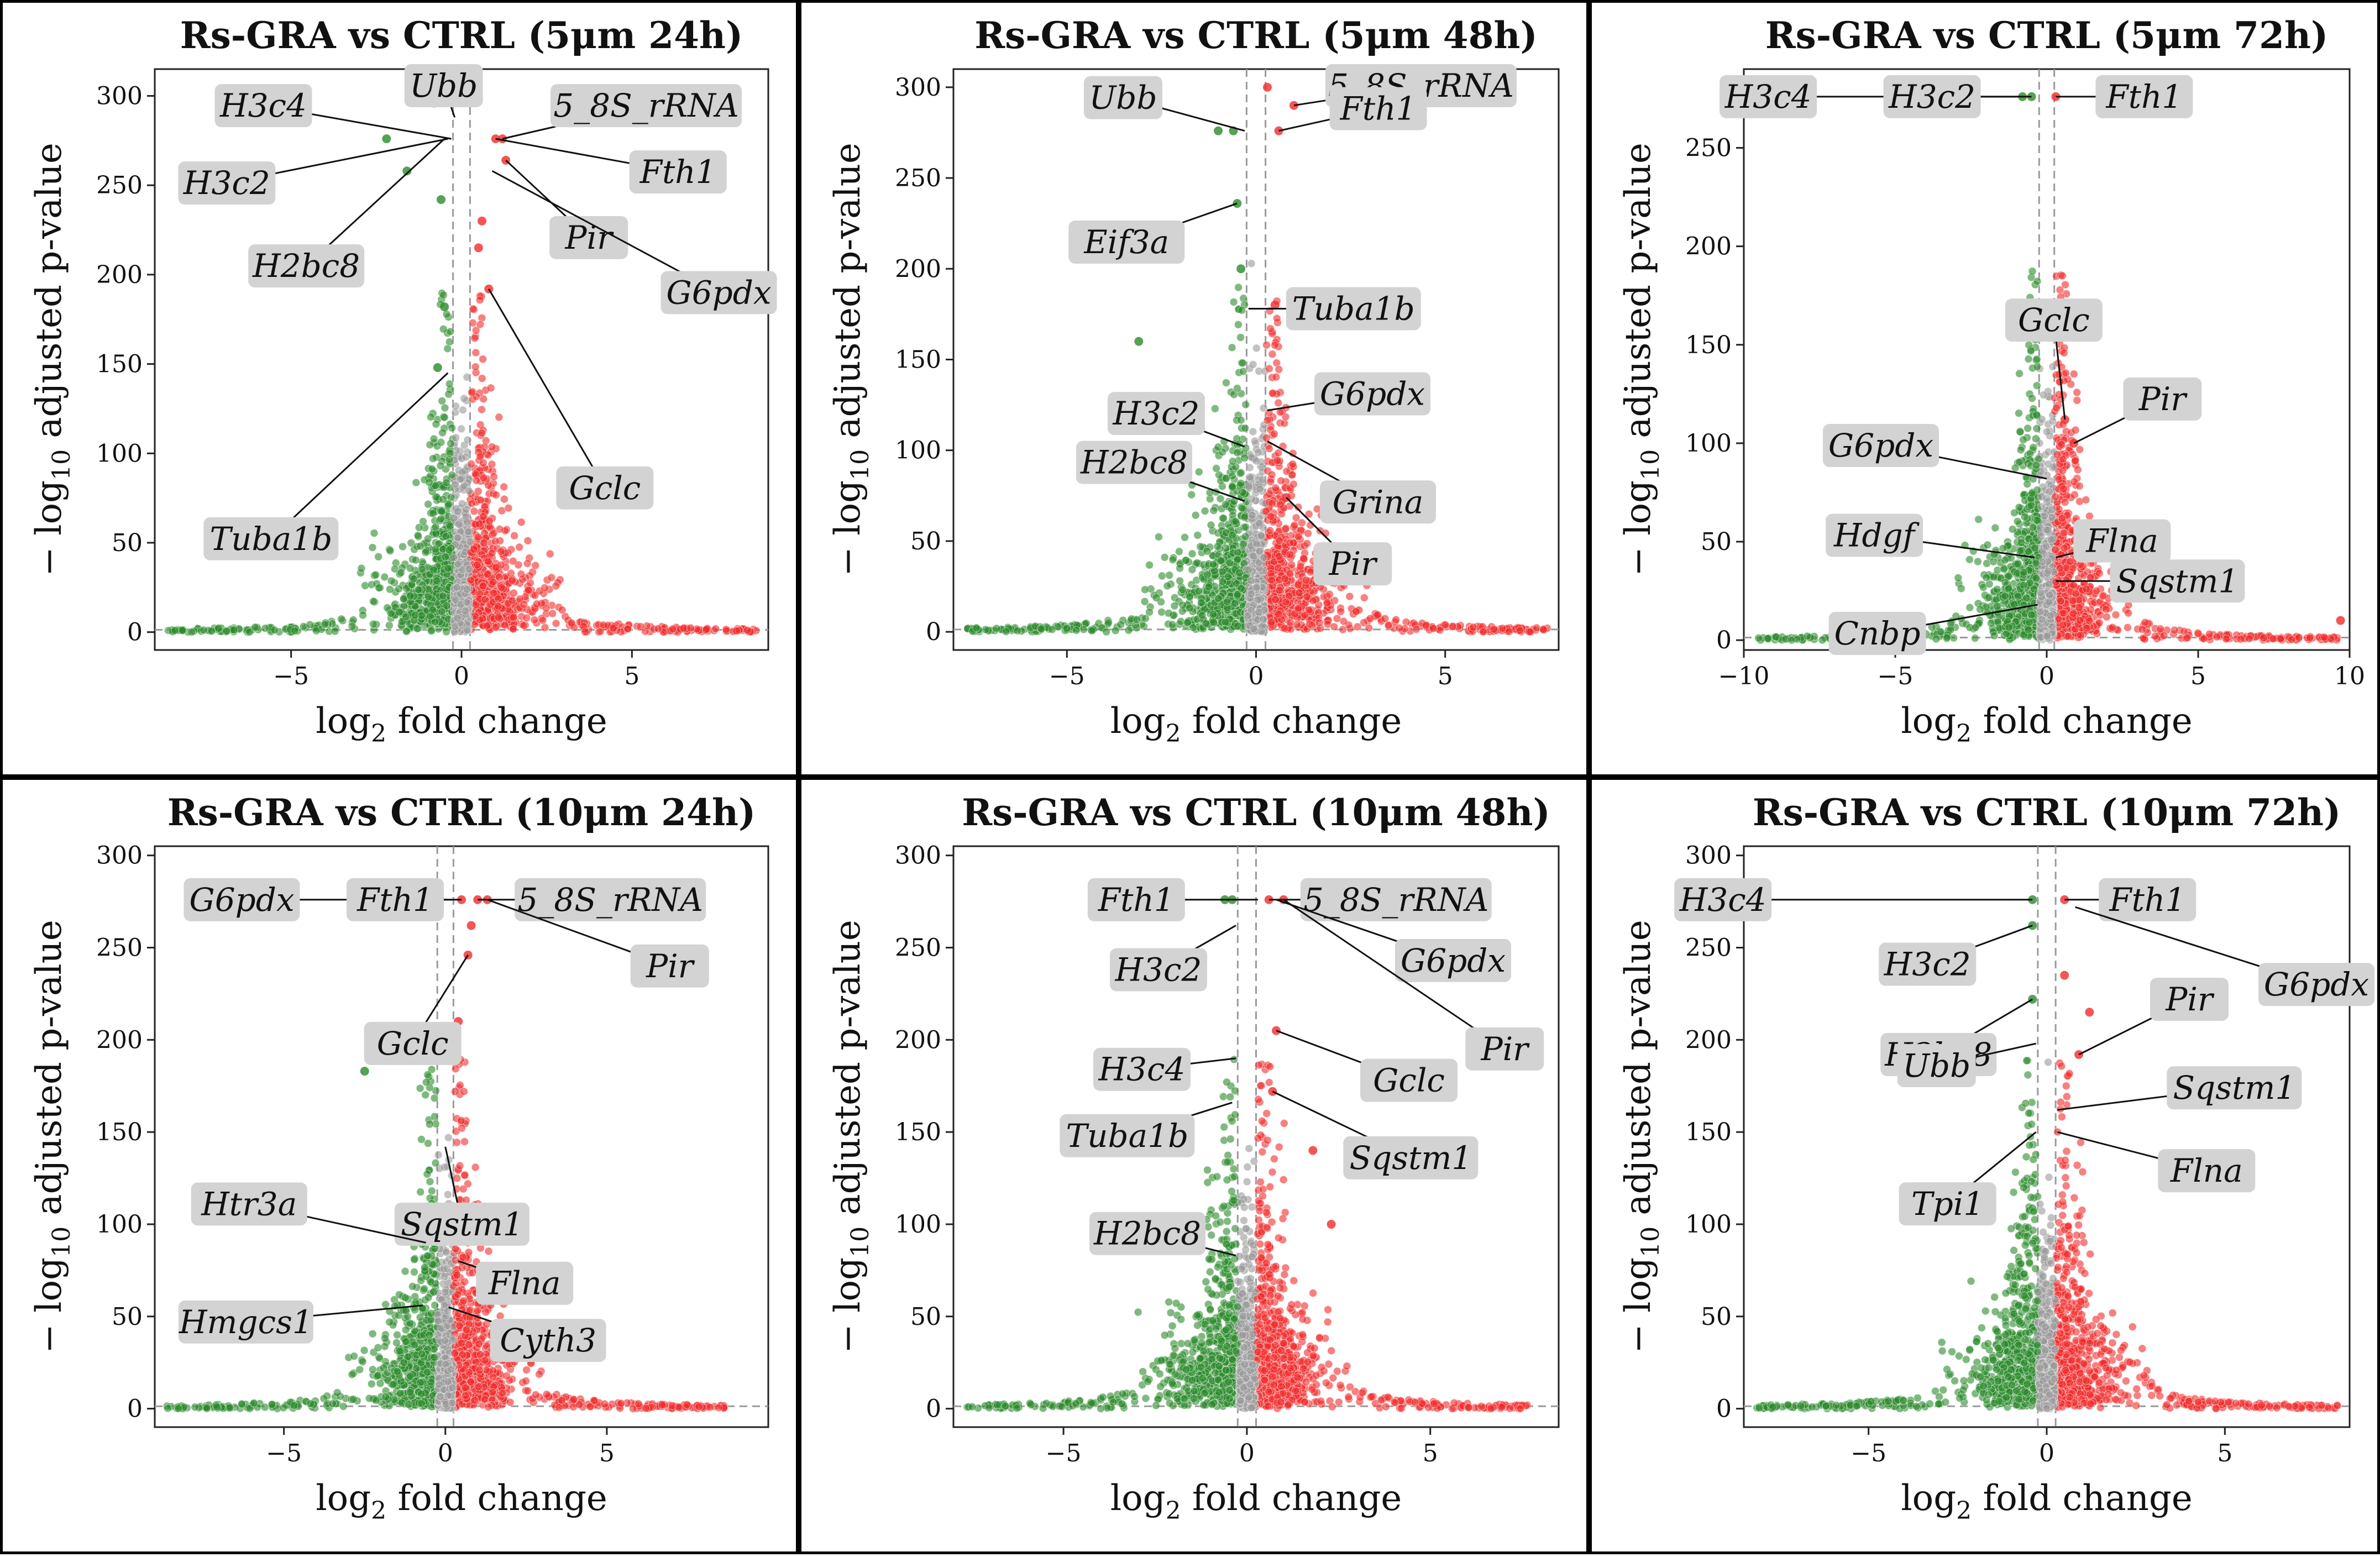 The width and height of the screenshot is (2380, 1557). Describe the element at coordinates (1708, 443) in the screenshot. I see `y-tick-label: 100` at that location.